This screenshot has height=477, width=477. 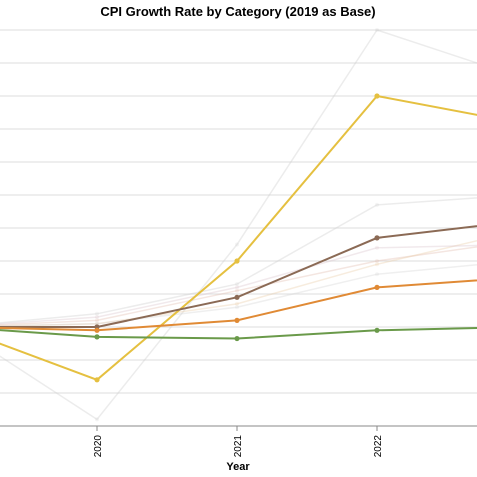 What do you see at coordinates (378, 446) in the screenshot?
I see `x-tick-label: 2022` at bounding box center [378, 446].